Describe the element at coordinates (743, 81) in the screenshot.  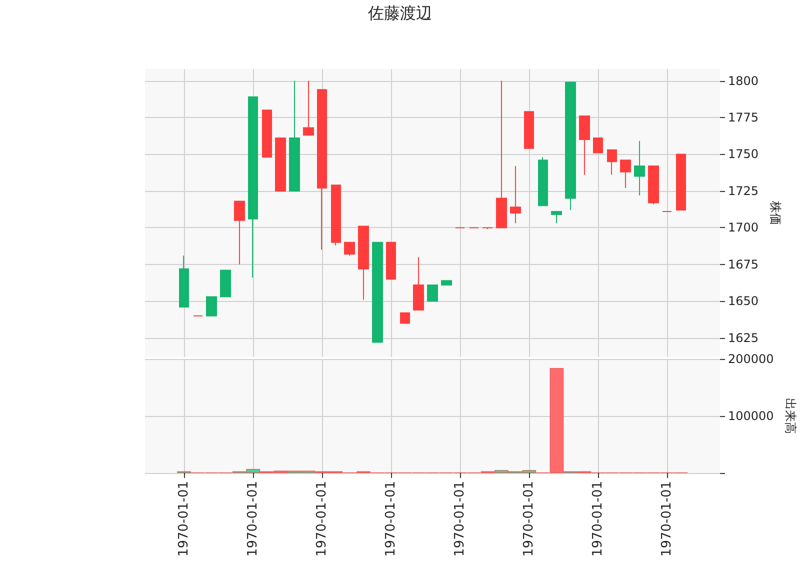
I see `y-tick-label: 1800` at that location.